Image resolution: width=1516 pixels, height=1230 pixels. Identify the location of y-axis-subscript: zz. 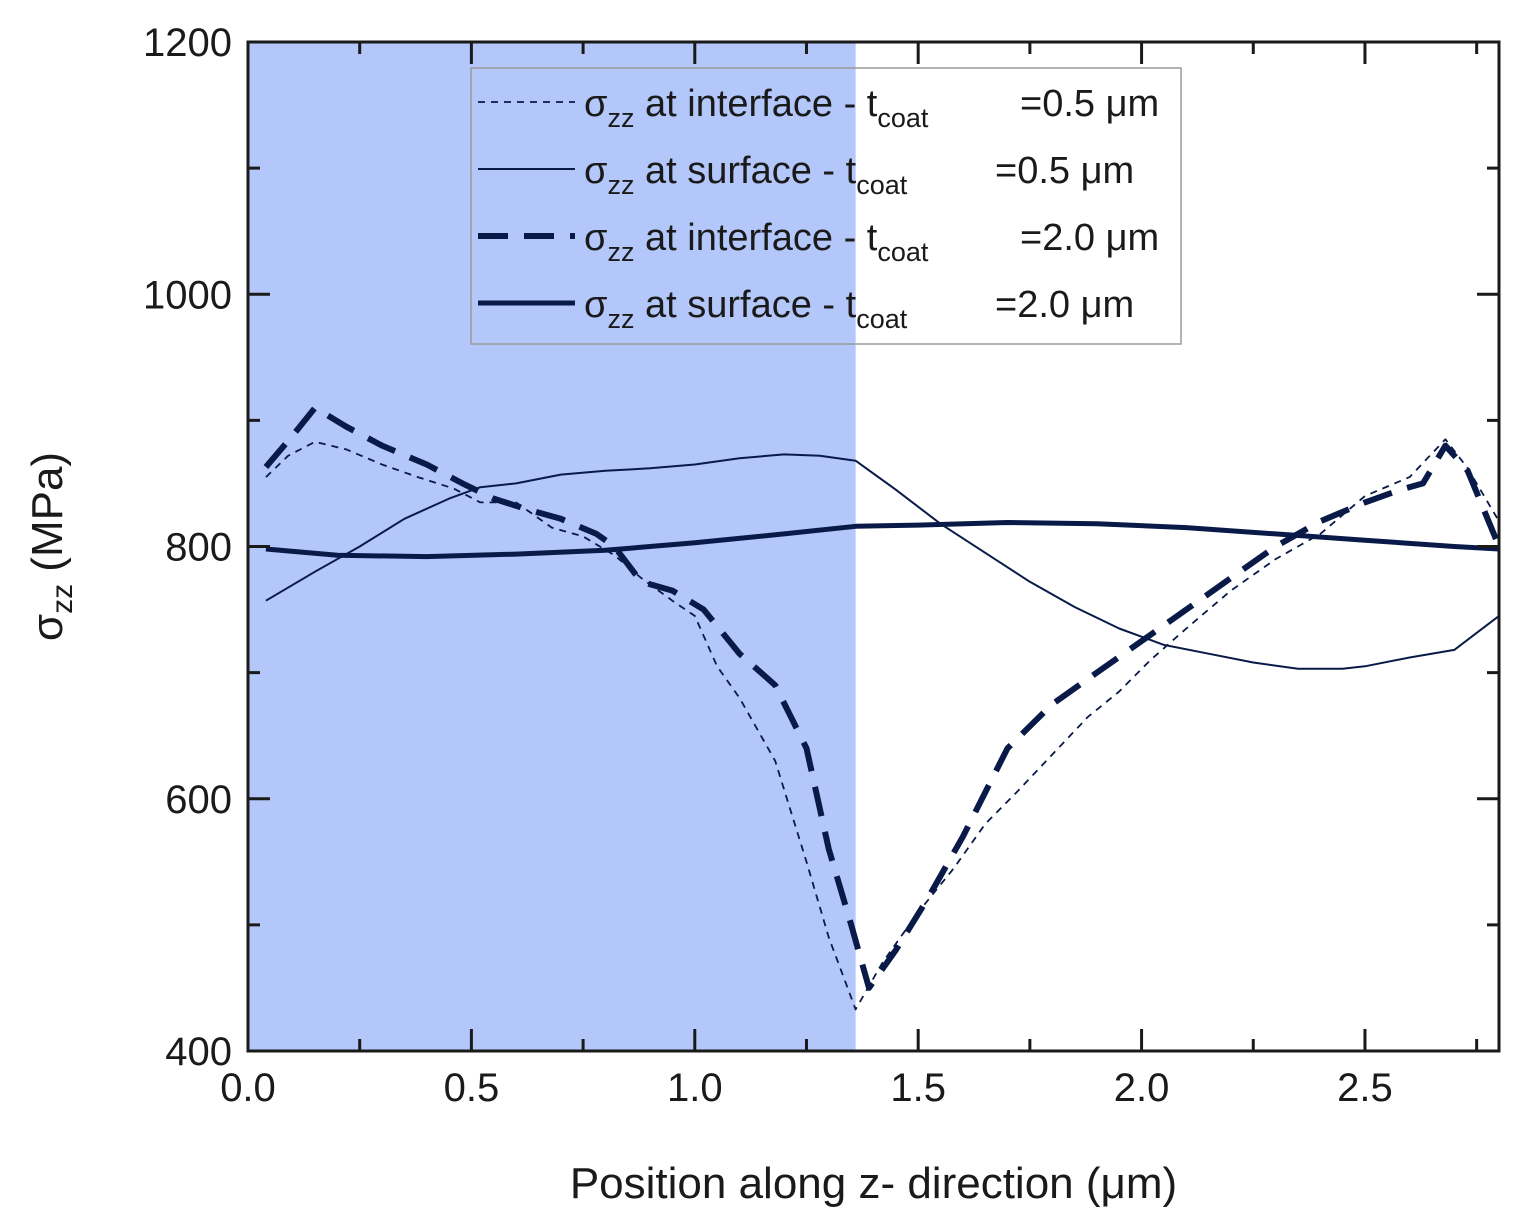
(62, 599).